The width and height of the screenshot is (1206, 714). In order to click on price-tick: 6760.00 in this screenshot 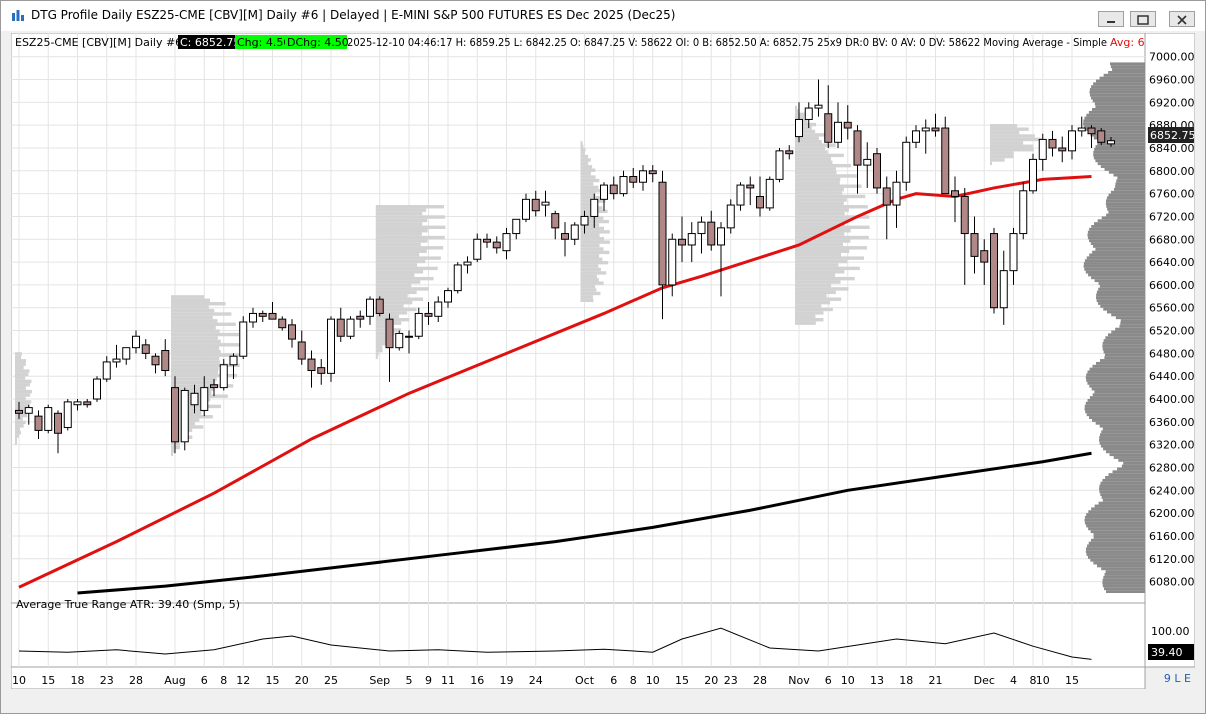, I will do `click(1172, 194)`.